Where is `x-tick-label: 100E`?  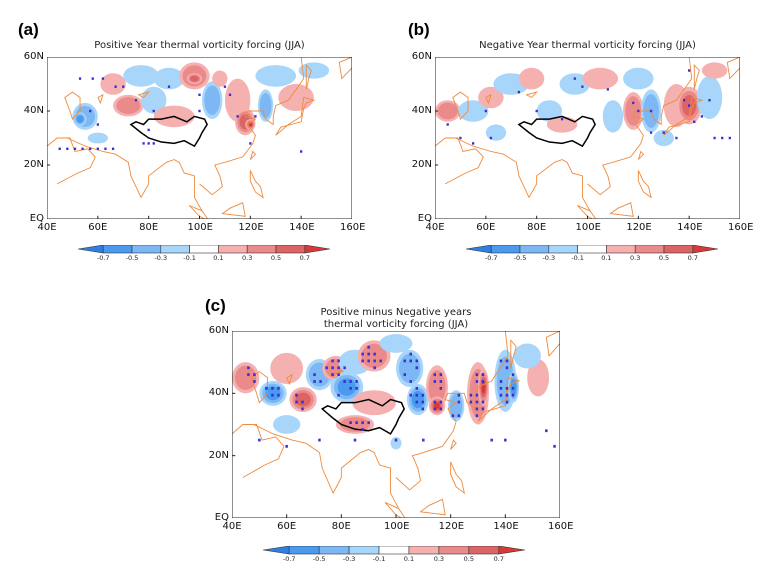
x-tick-label: 100E is located at coordinates (588, 227).